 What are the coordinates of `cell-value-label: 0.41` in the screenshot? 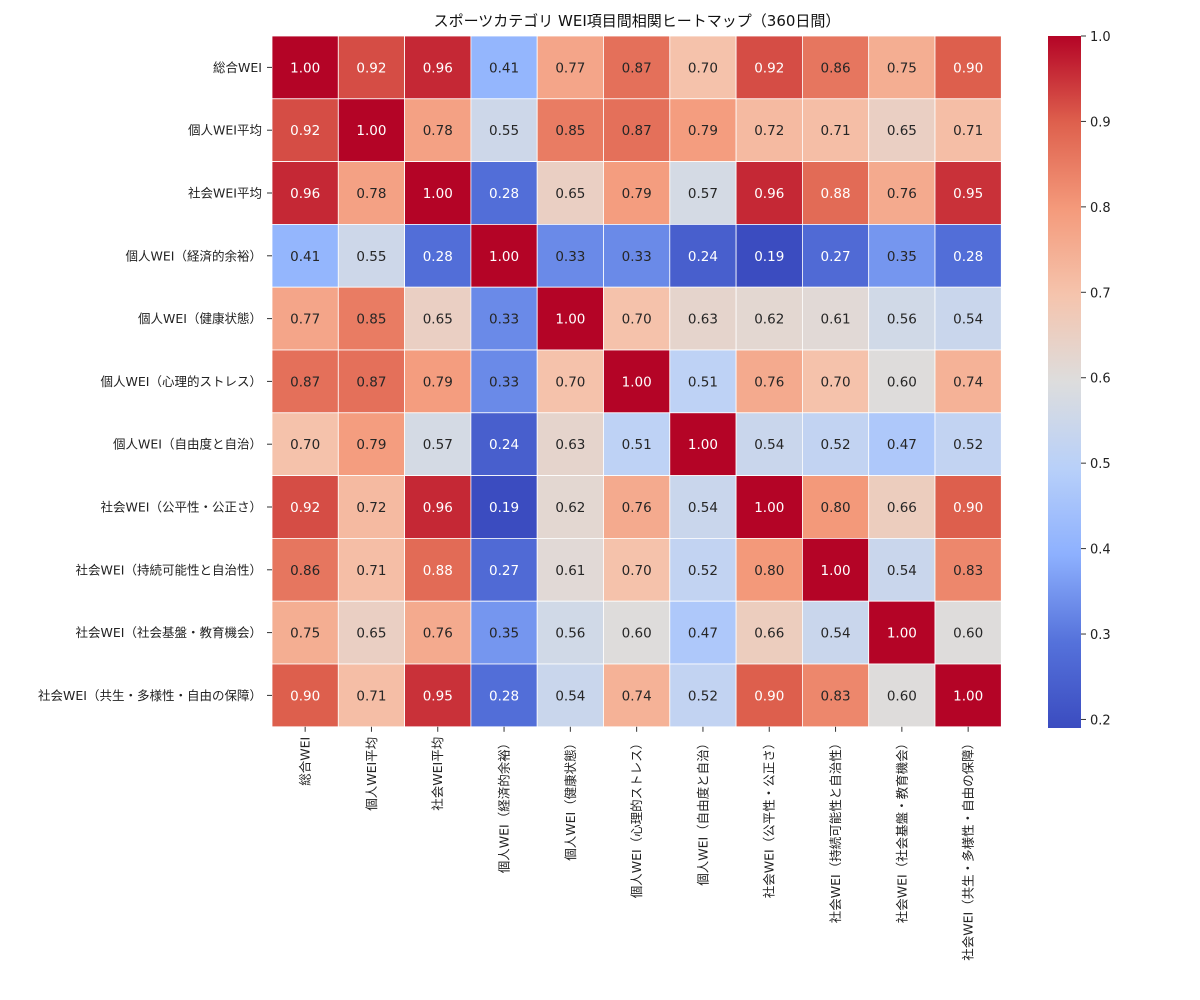 It's located at (305, 257).